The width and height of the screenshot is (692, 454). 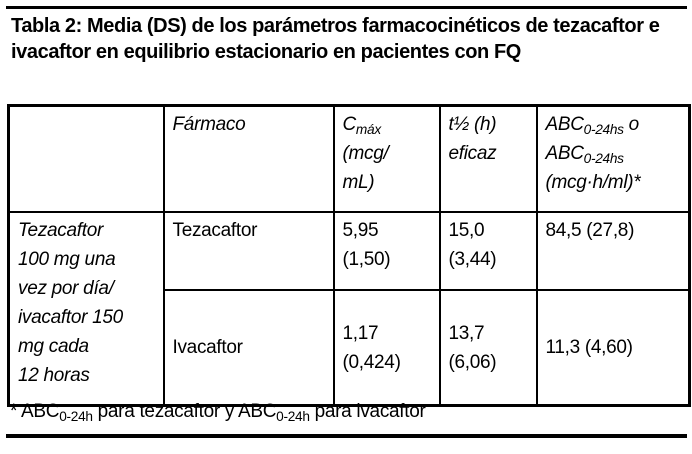 What do you see at coordinates (488, 348) in the screenshot?
I see `thalf-value-cell: 13,7 (6,06)` at bounding box center [488, 348].